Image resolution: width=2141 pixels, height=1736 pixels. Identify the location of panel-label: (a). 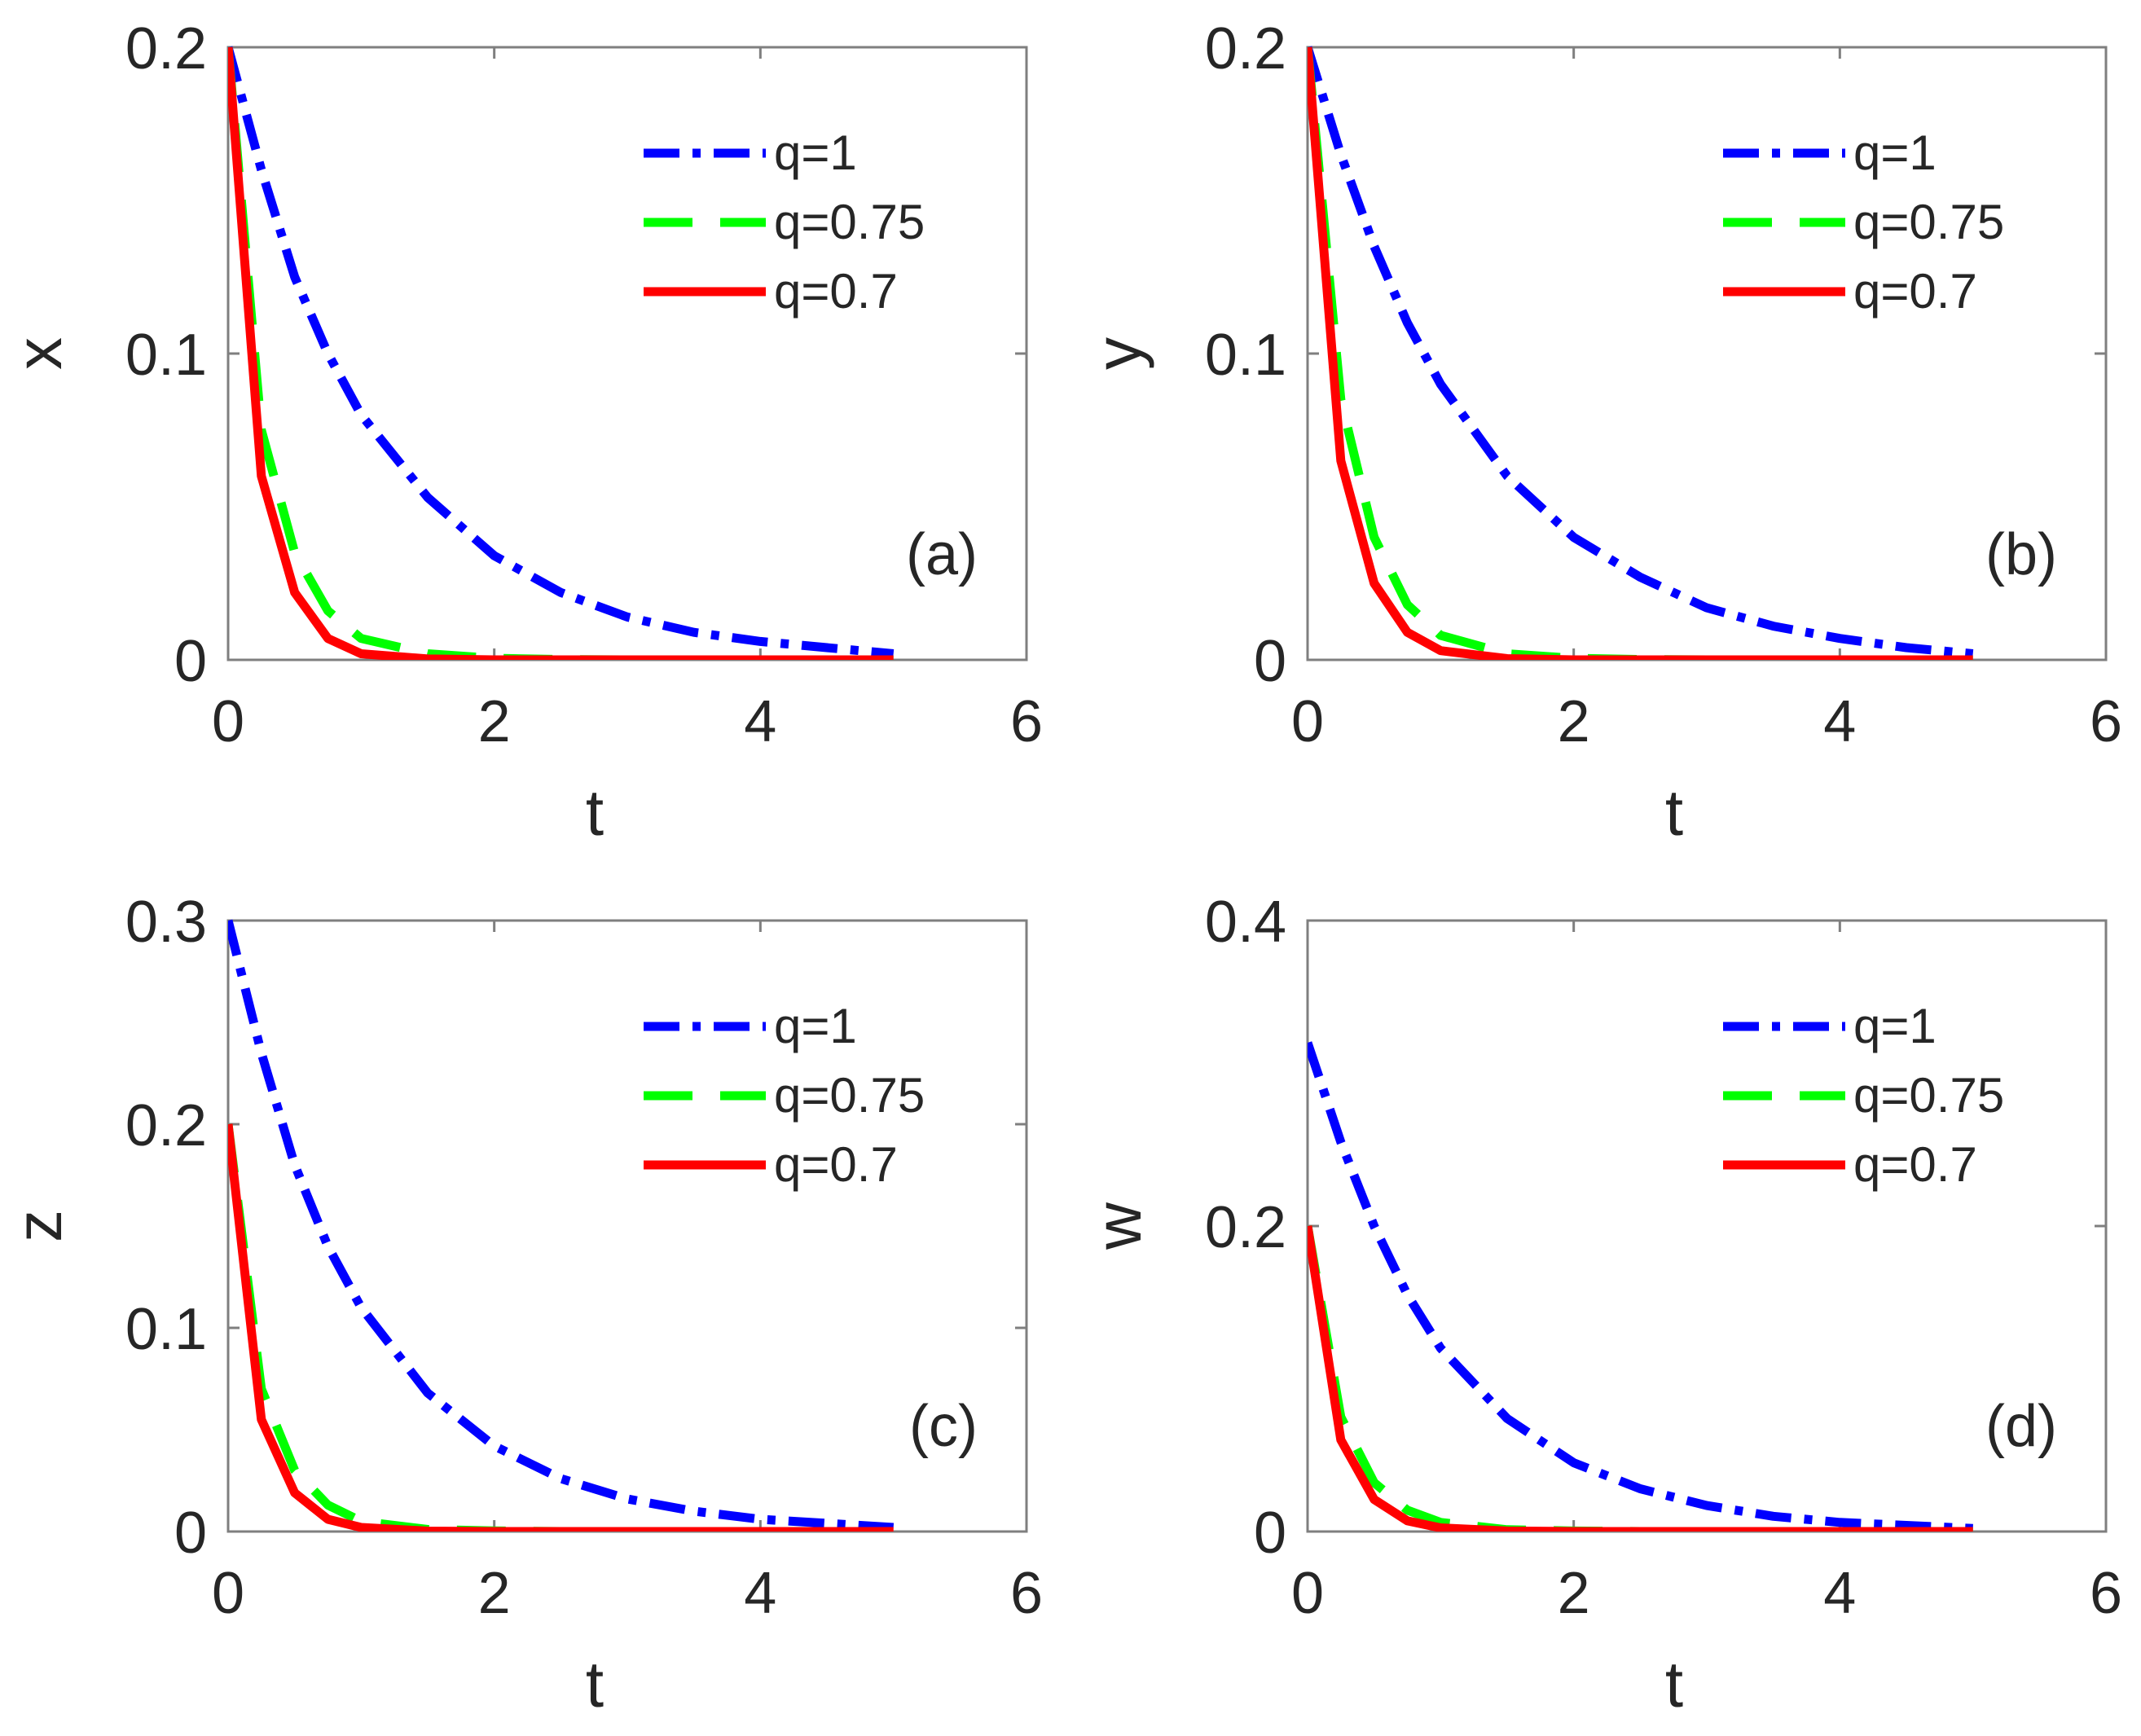
(942, 554).